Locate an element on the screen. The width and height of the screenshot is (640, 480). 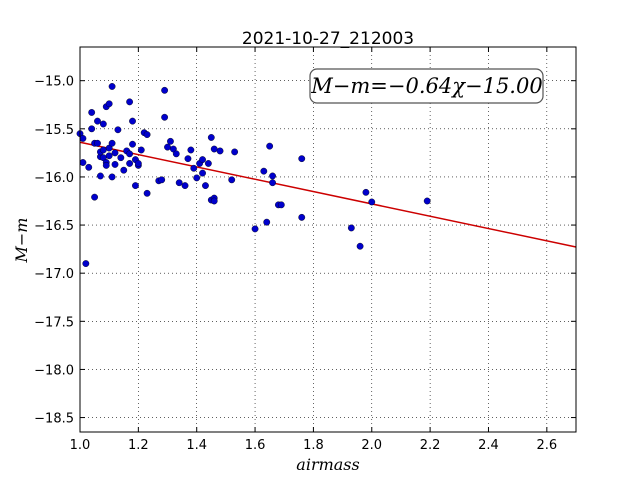
y-tick-label: −16.0 is located at coordinates (54, 178).